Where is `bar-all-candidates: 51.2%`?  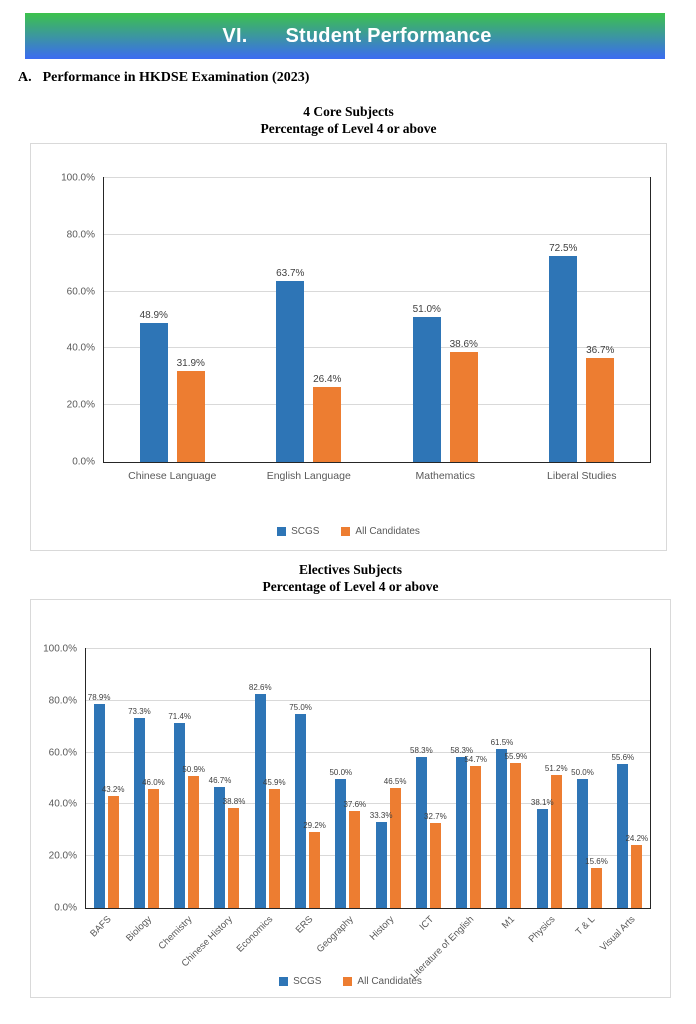
bar-all-candidates: 51.2% is located at coordinates (556, 836).